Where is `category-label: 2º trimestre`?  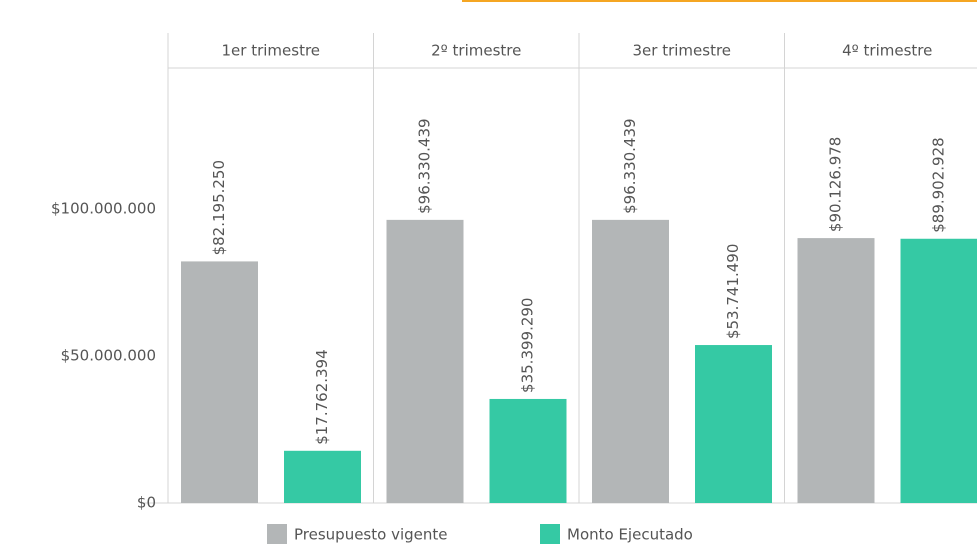
category-label: 2º trimestre is located at coordinates (476, 51).